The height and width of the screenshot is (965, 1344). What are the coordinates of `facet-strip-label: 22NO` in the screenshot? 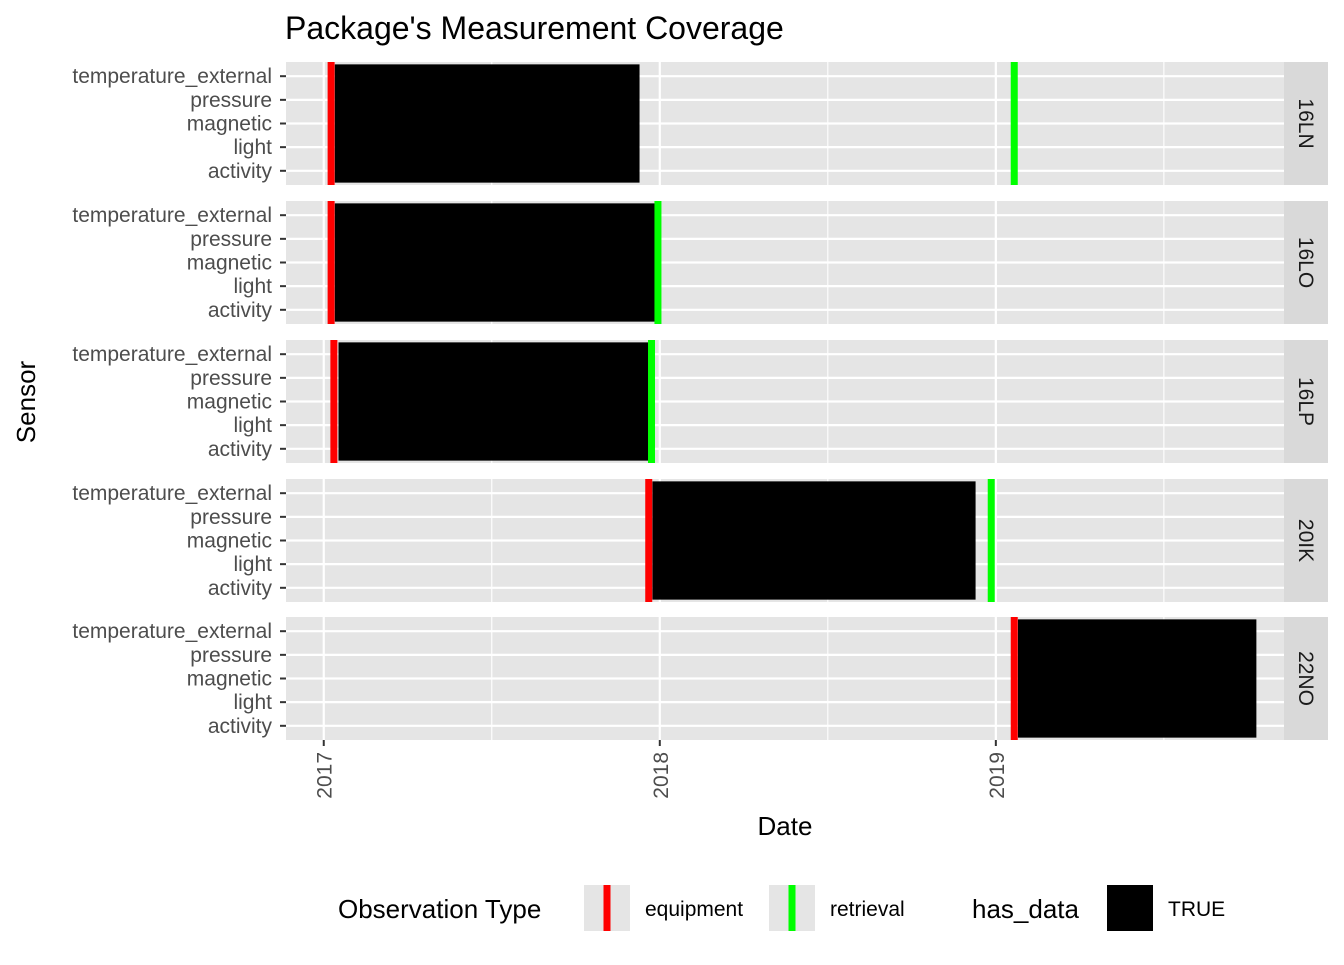 It's located at (1305, 678).